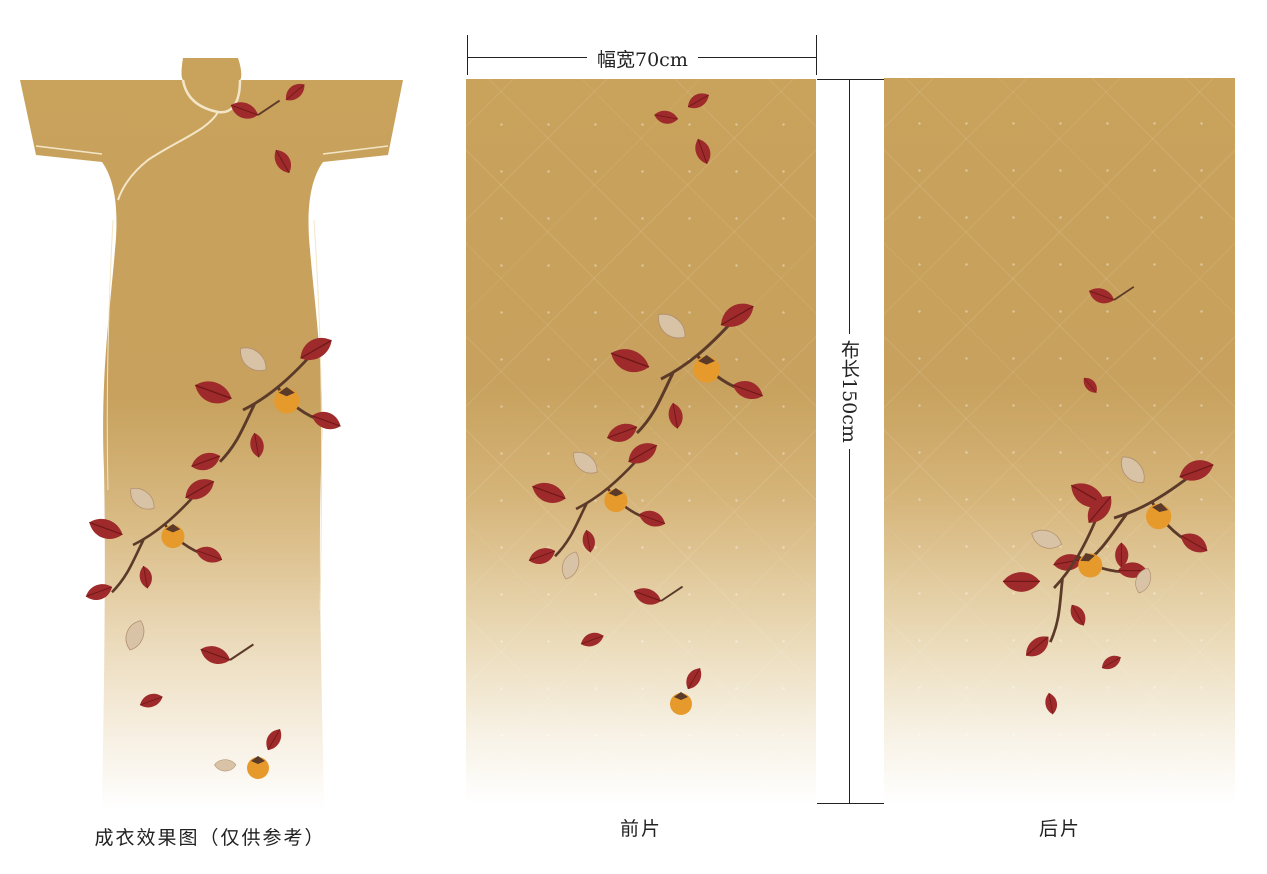 This screenshot has width=1267, height=874. I want to click on garment-caption: 成衣效果图（仅供参考）, so click(210, 838).